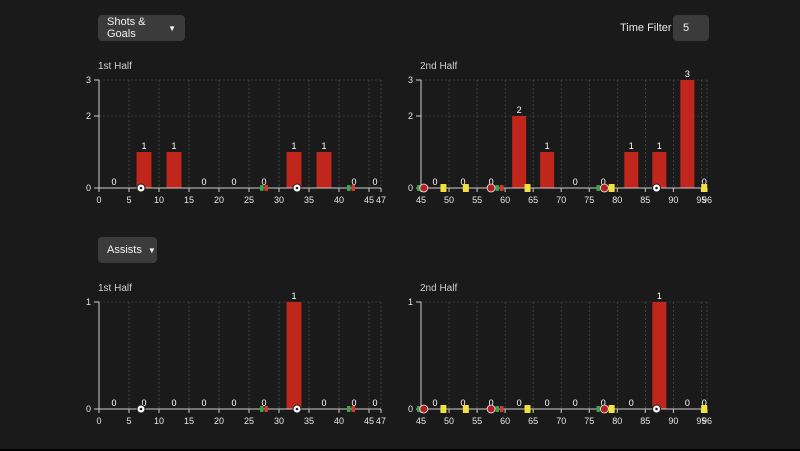  I want to click on shots-goals-dropdown-label: Shots & Goals, so click(126, 28).